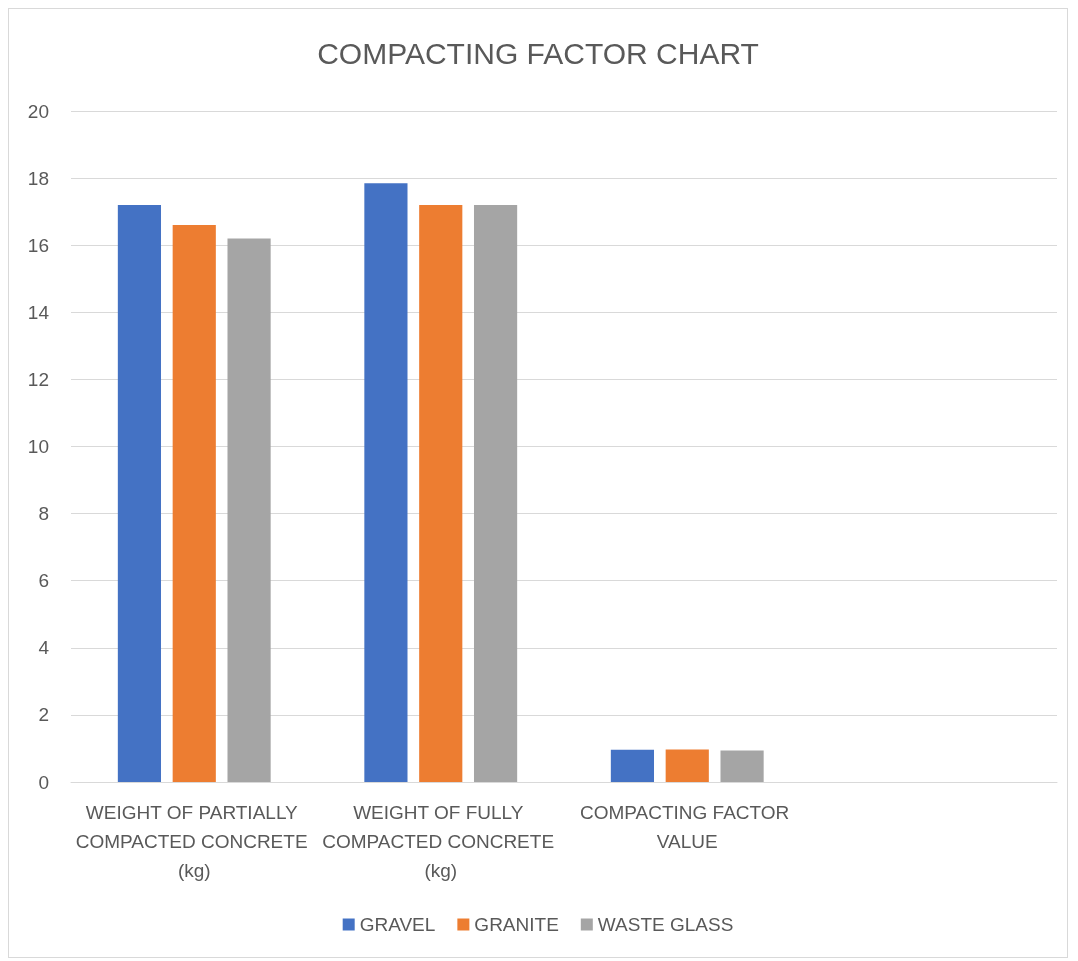 The height and width of the screenshot is (961, 1078). What do you see at coordinates (43, 581) in the screenshot?
I see `y-tick-label: 6` at bounding box center [43, 581].